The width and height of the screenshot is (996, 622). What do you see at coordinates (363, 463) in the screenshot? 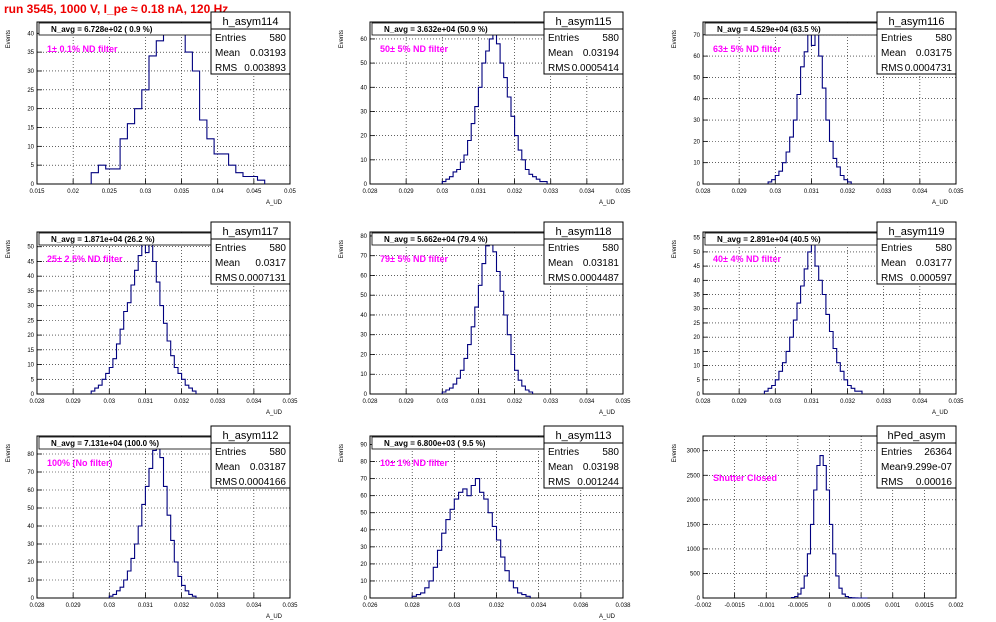
I see `y-tick-label: 80` at bounding box center [363, 463].